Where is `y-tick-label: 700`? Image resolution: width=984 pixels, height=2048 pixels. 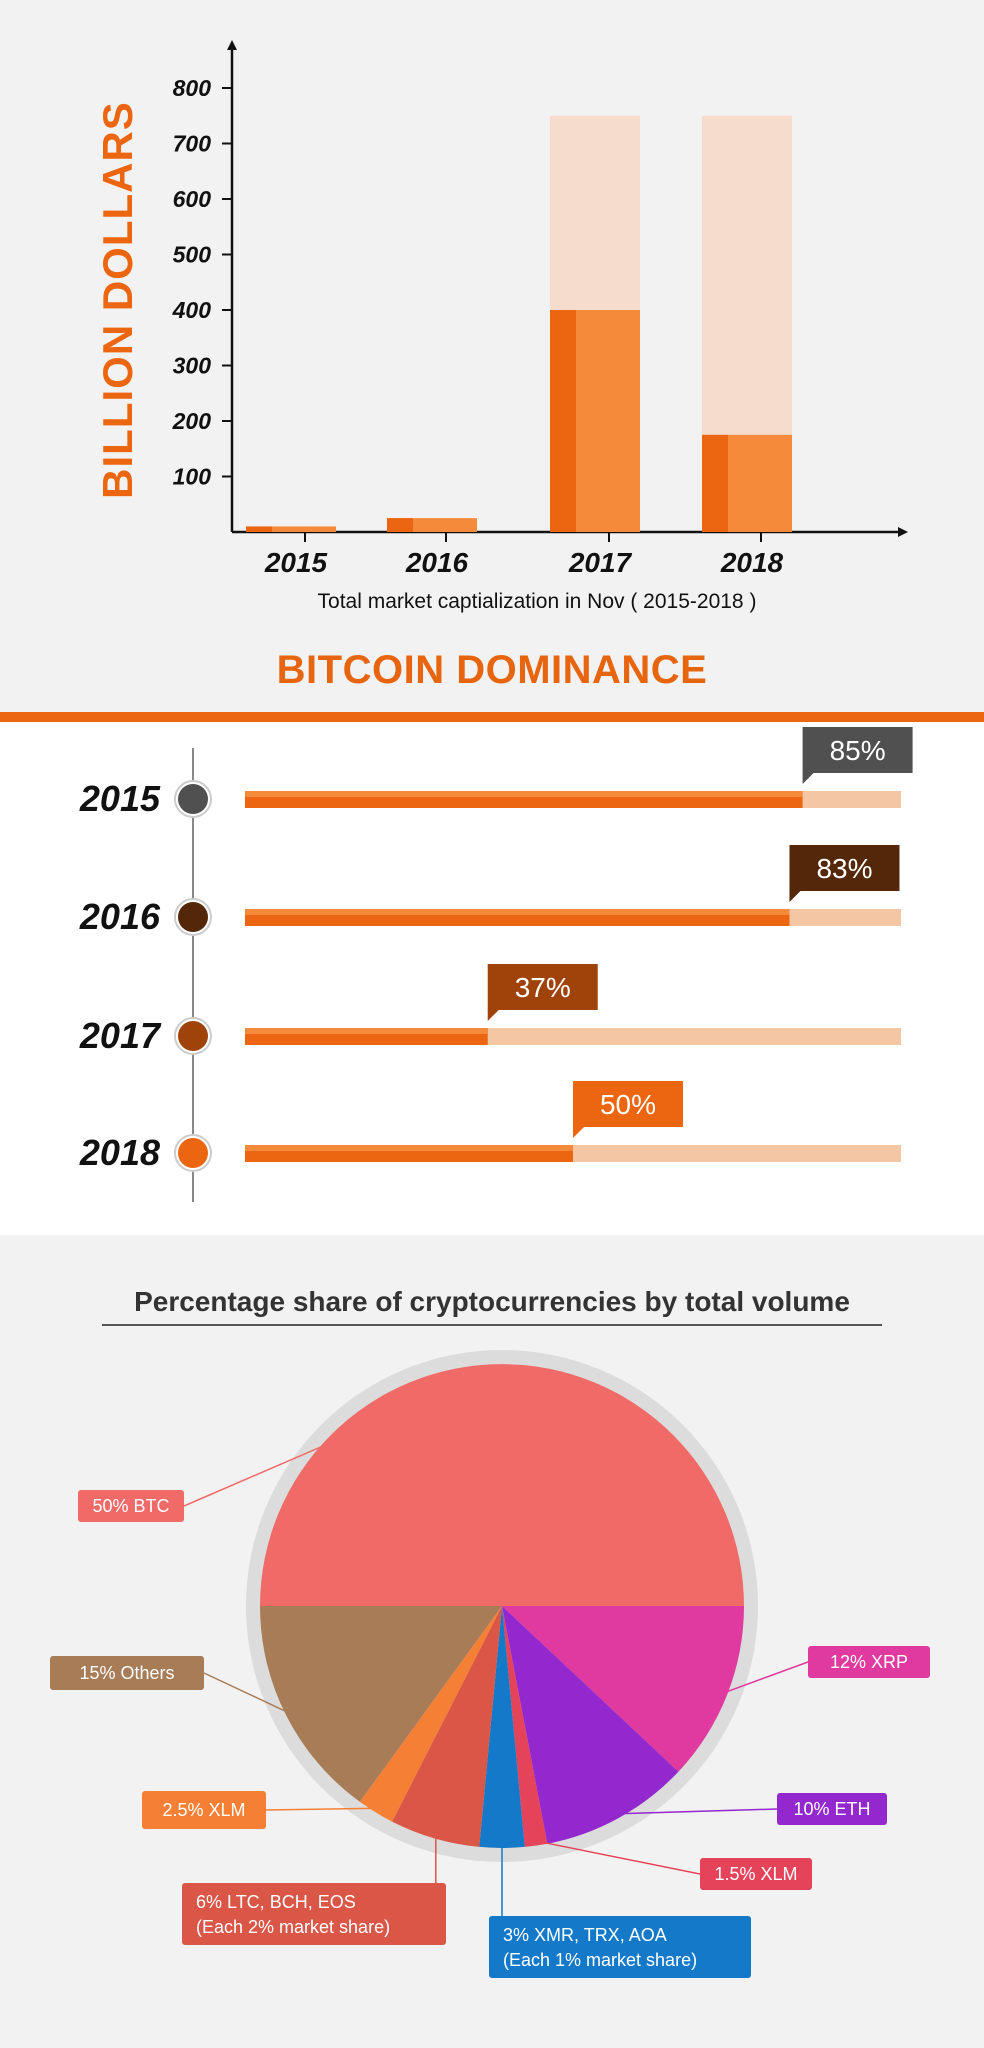
y-tick-label: 700 is located at coordinates (192, 144).